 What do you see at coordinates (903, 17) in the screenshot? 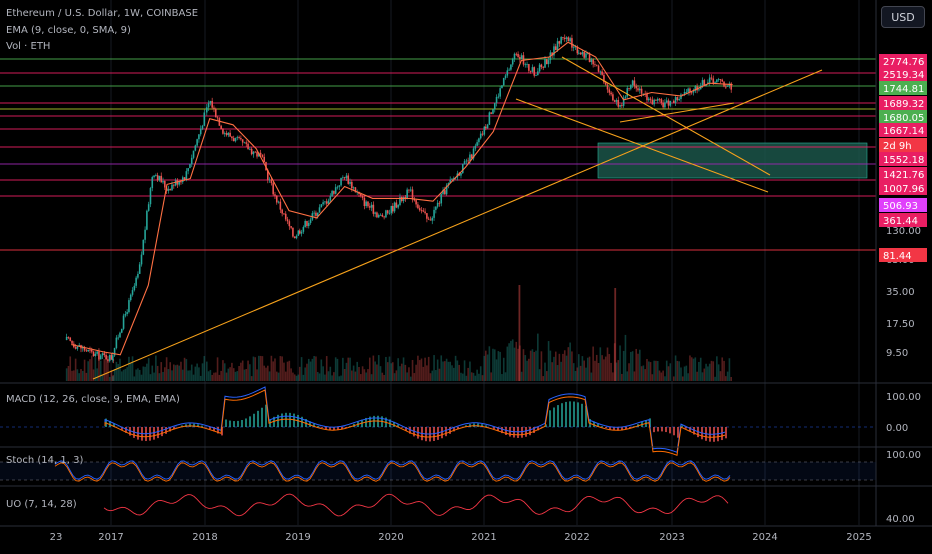
I see `currency-button: USD` at bounding box center [903, 17].